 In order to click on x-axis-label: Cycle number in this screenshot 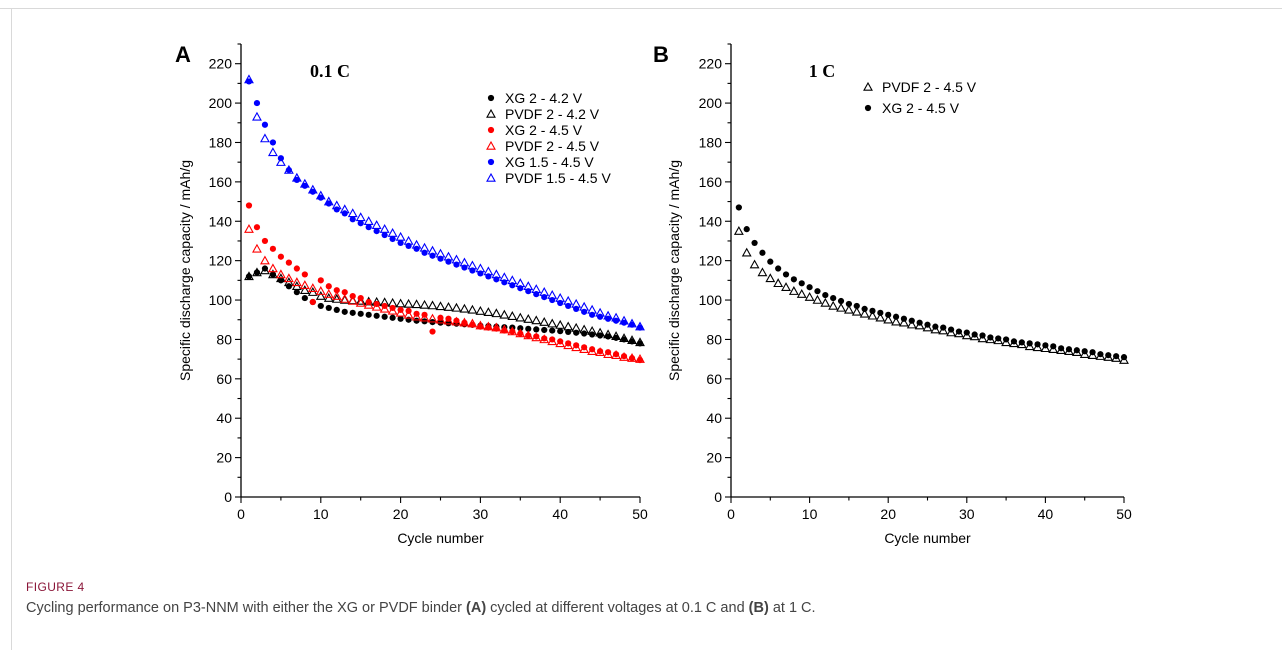, I will do `click(927, 538)`.